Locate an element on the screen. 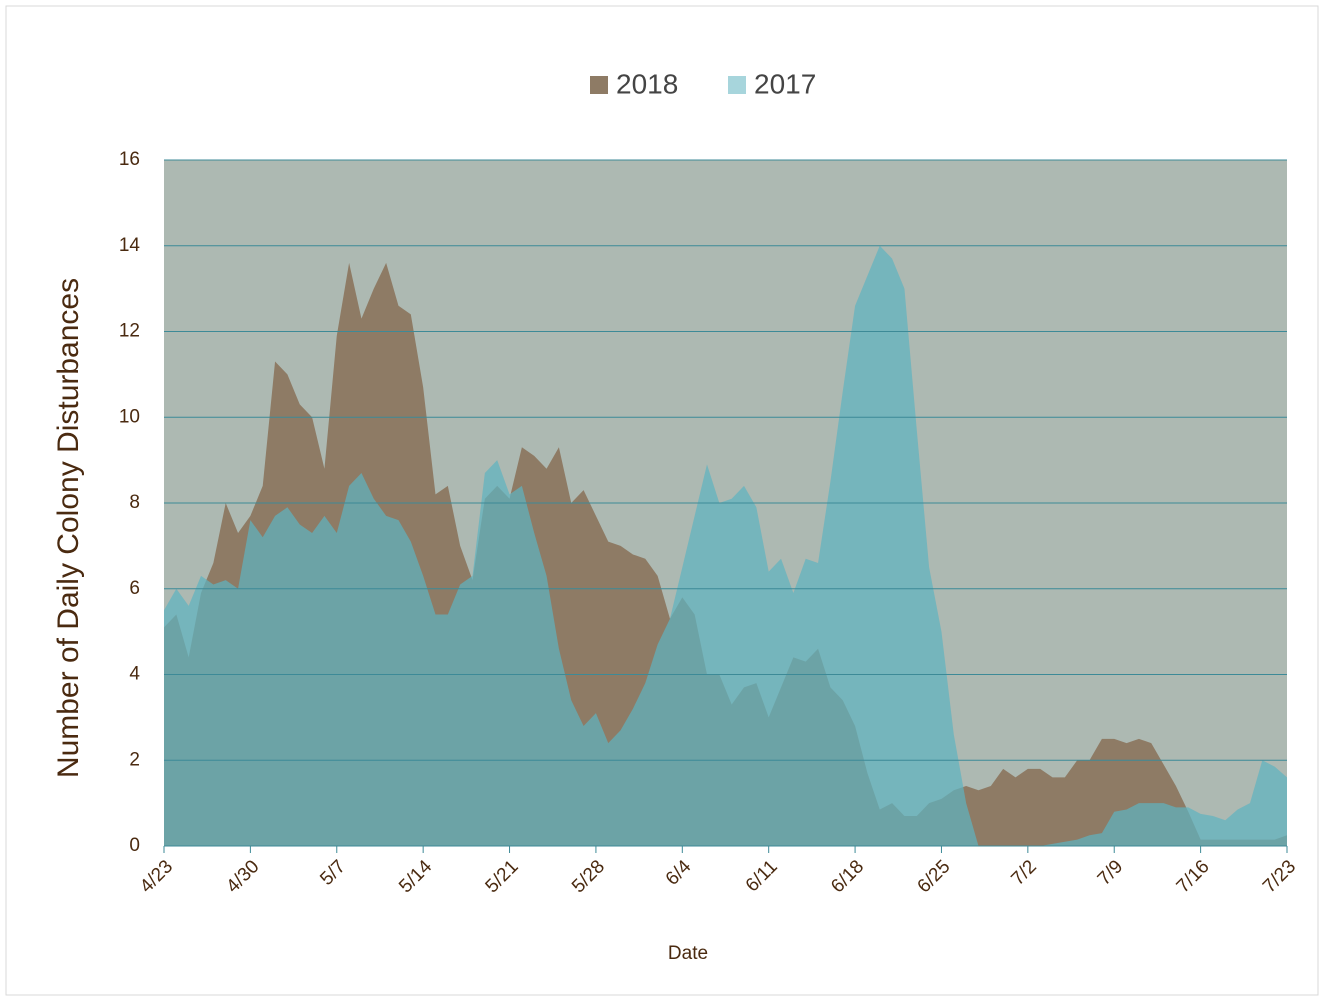 The width and height of the screenshot is (1324, 1001). y-tick-label: 10 is located at coordinates (129, 416).